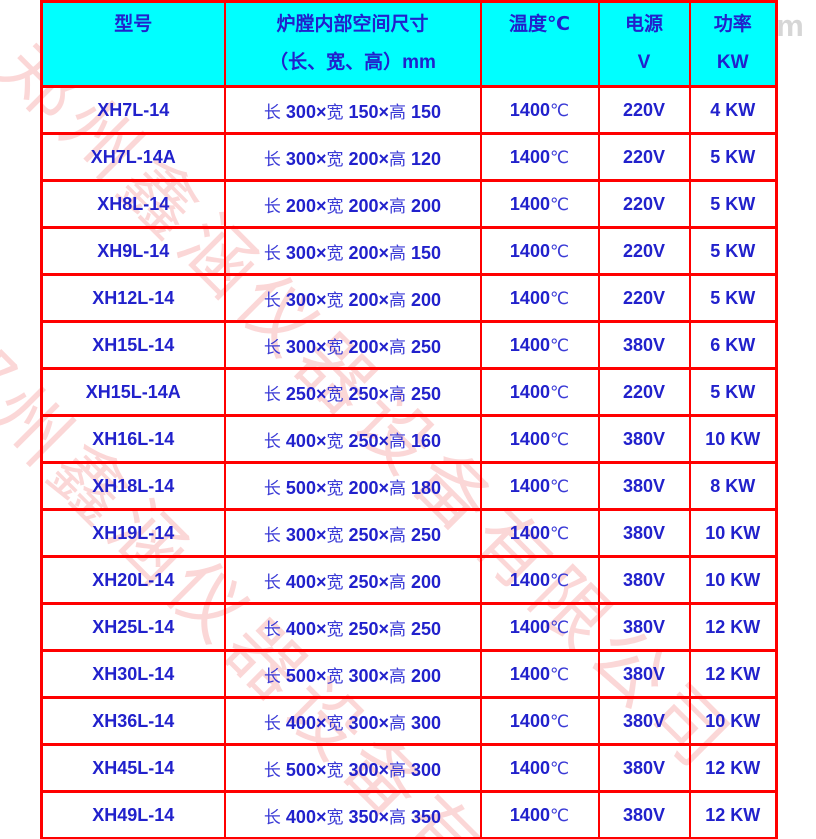  I want to click on dimensions-cell: 长 500×宽 300×高 200, so click(352, 674).